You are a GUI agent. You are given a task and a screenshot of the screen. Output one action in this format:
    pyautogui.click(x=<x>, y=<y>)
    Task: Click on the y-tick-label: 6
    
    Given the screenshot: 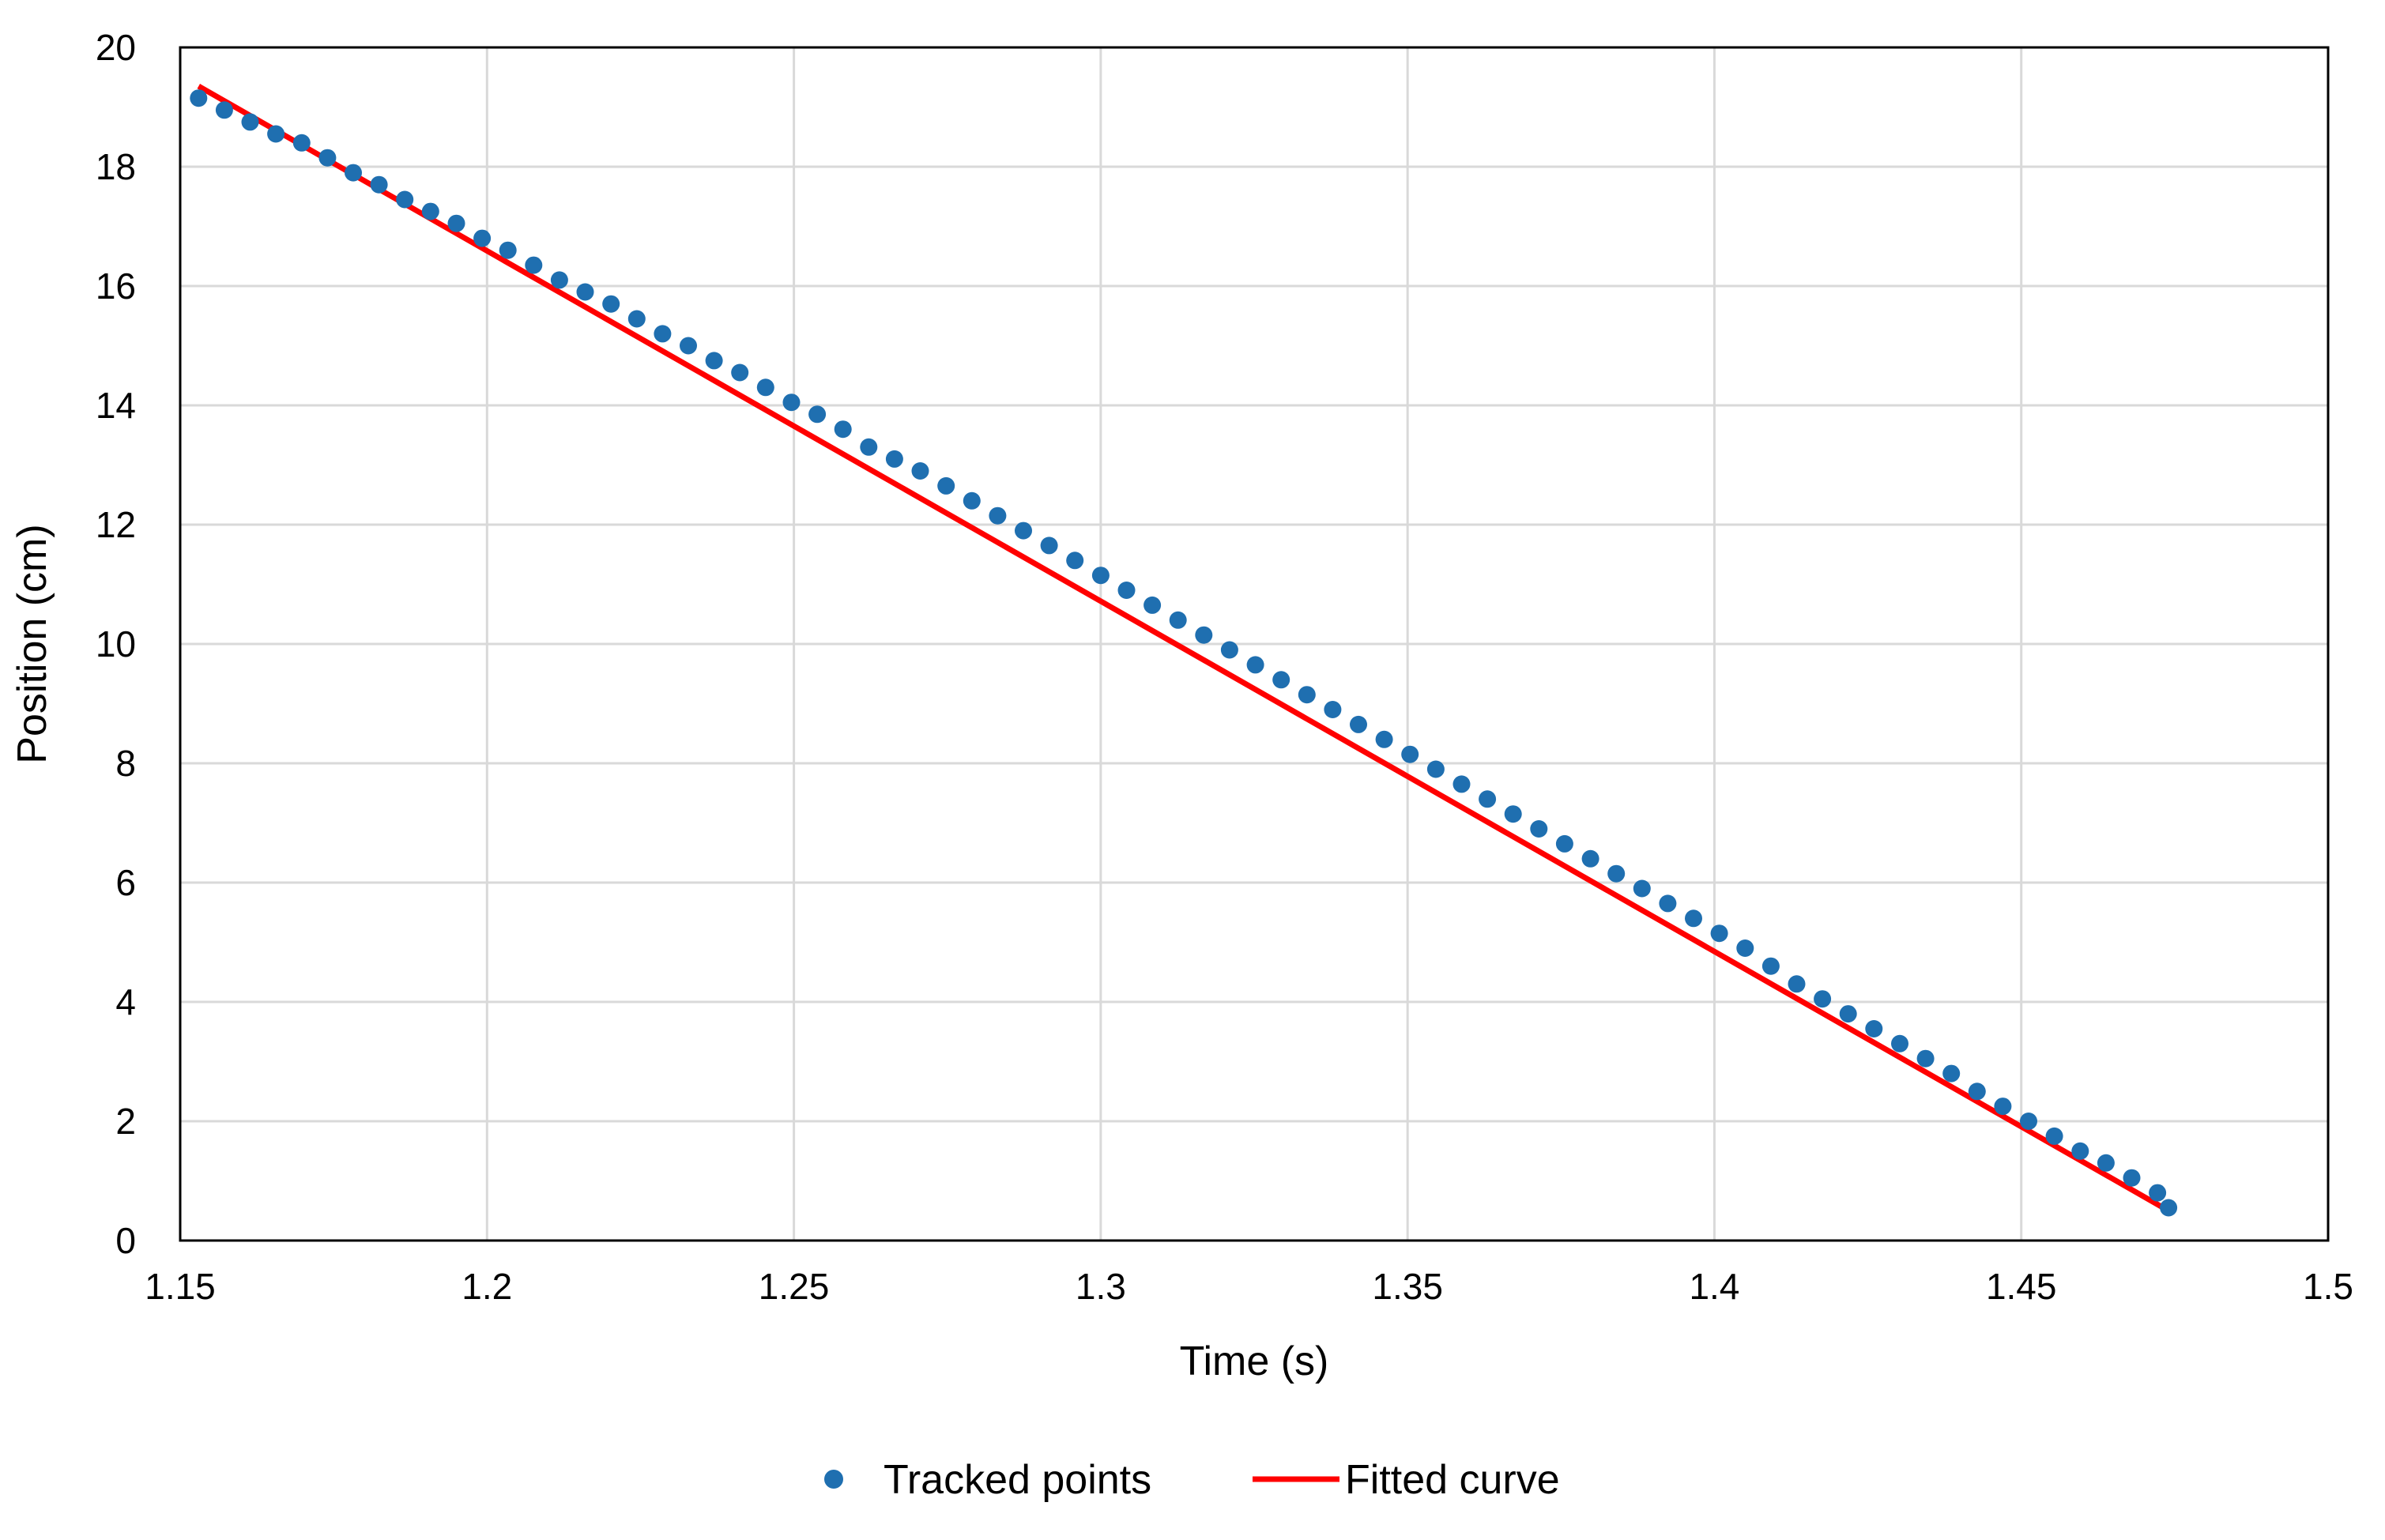 What is the action you would take?
    pyautogui.click(x=125, y=882)
    